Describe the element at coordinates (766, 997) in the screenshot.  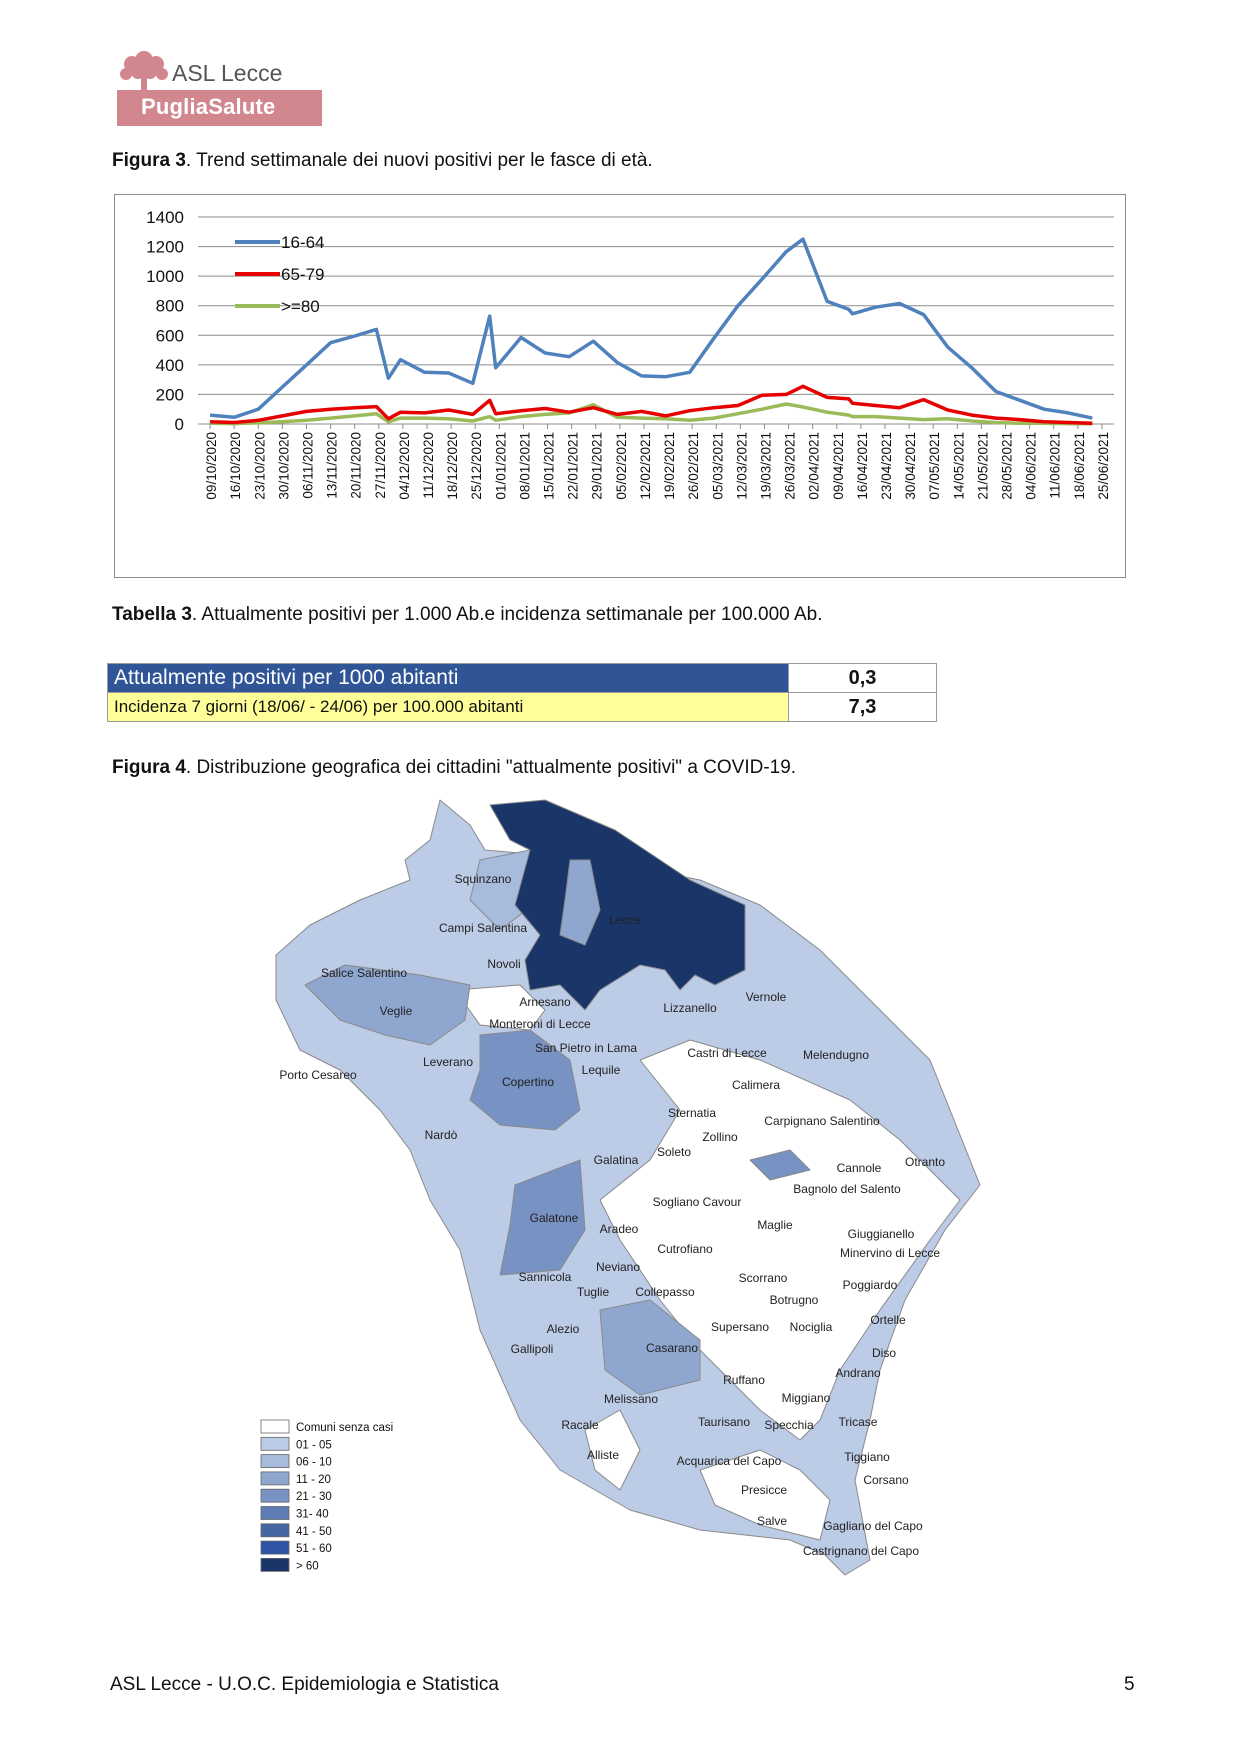
I see `town-label: Vernole` at that location.